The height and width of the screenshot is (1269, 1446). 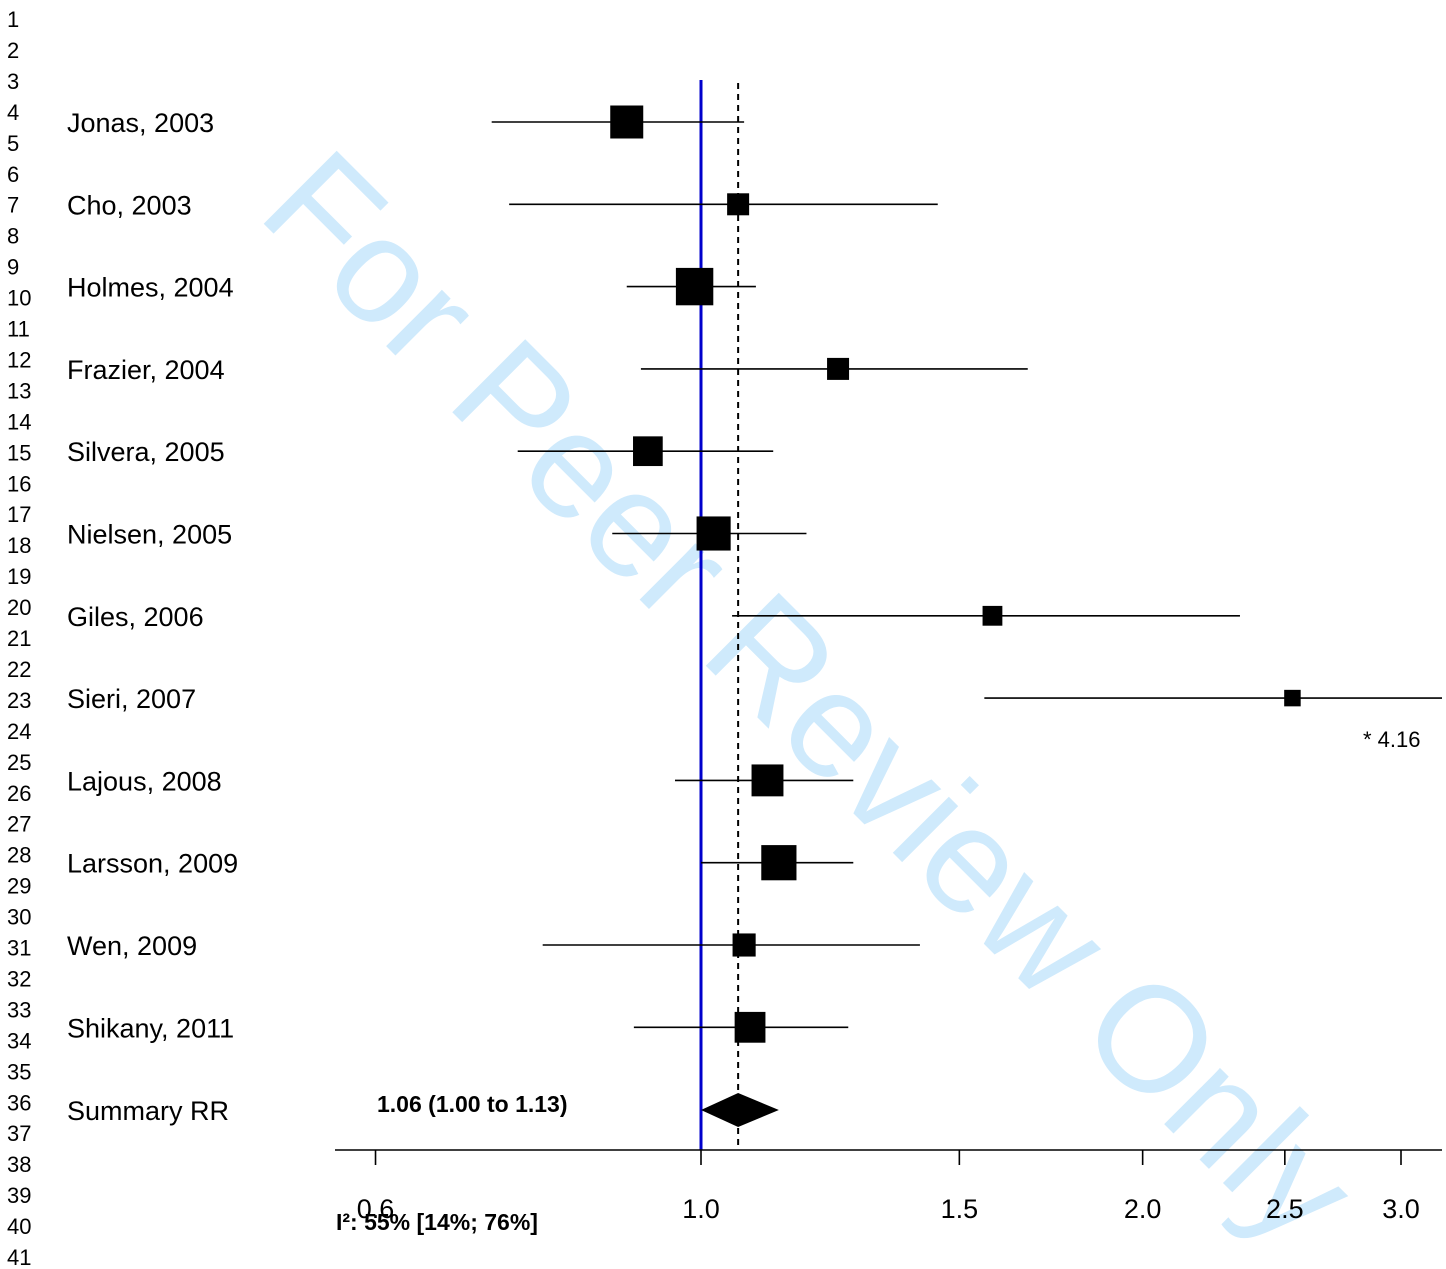 I want to click on line-number: 24, so click(x=19, y=731).